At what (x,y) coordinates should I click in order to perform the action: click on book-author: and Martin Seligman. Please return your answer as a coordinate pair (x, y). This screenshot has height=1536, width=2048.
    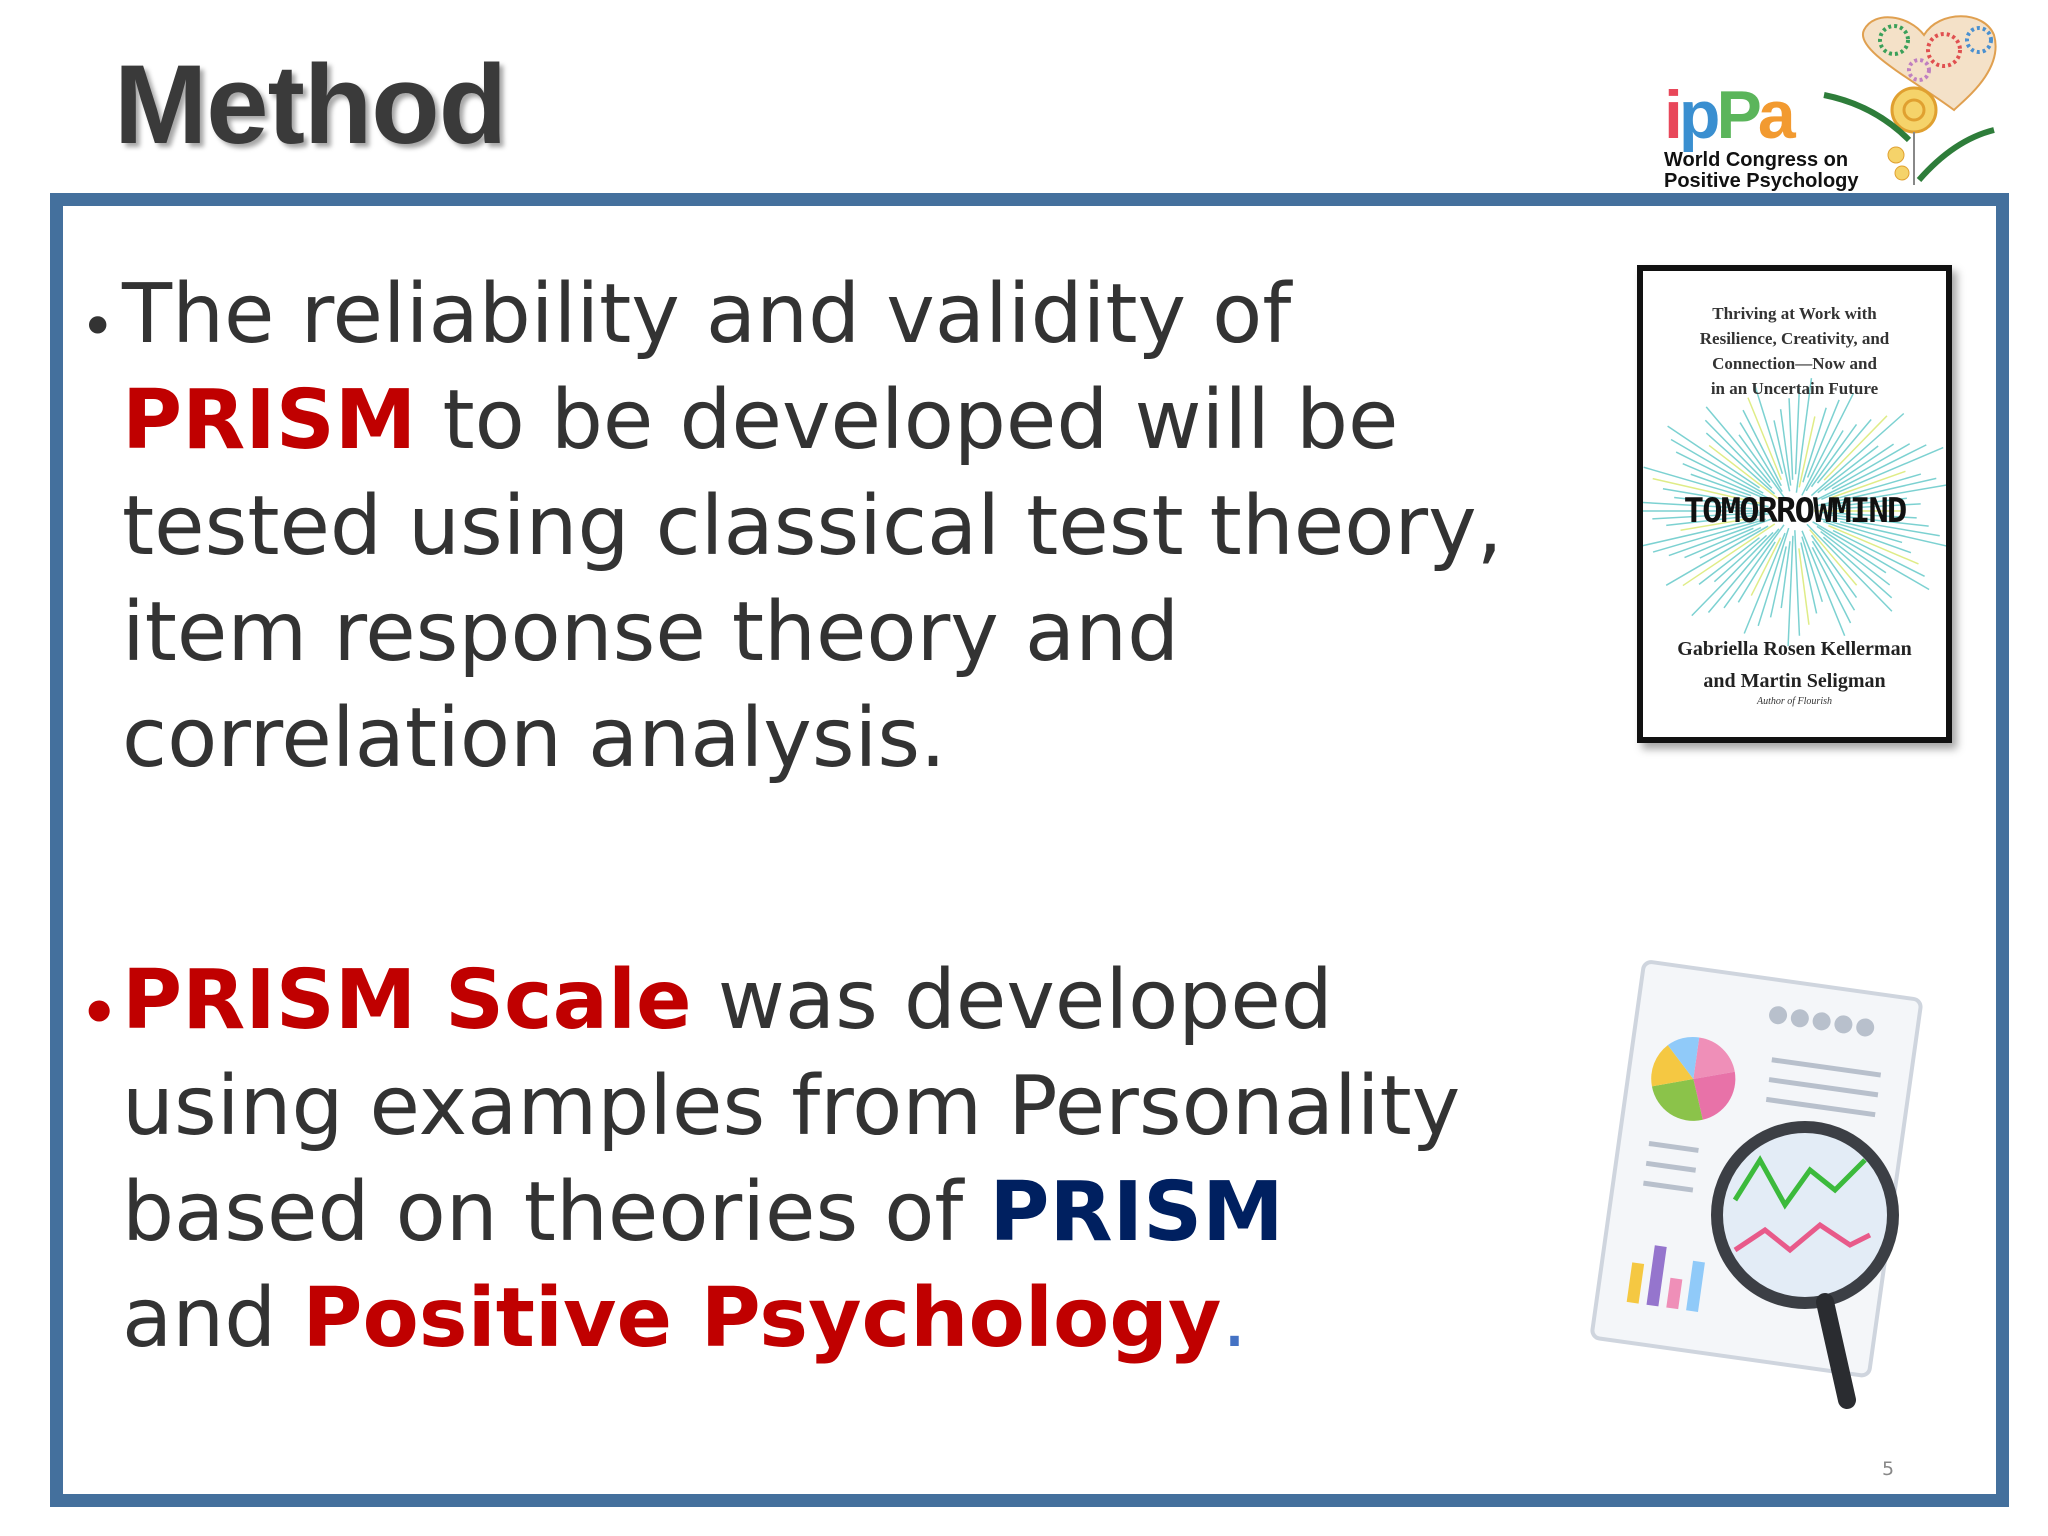
    Looking at the image, I should click on (1794, 681).